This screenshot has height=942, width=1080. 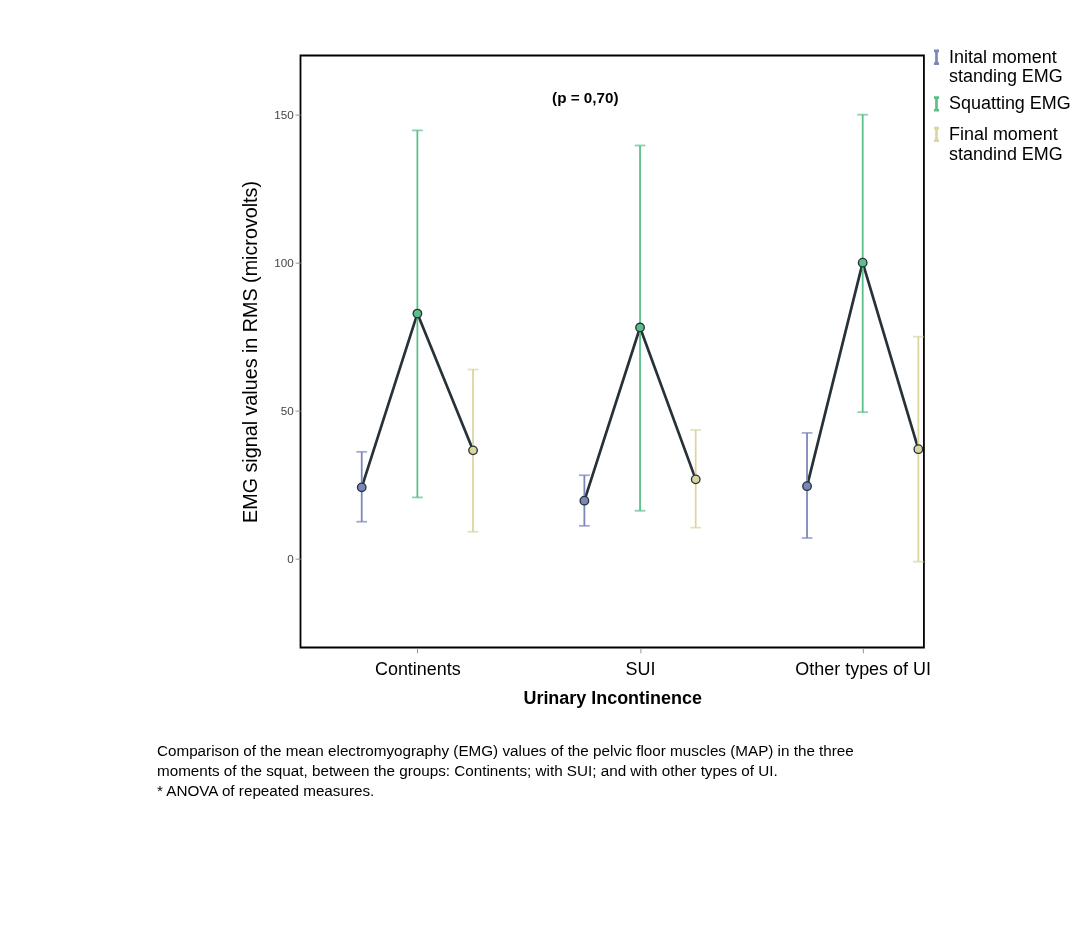 I want to click on y-tick-label: 150, so click(x=284, y=114).